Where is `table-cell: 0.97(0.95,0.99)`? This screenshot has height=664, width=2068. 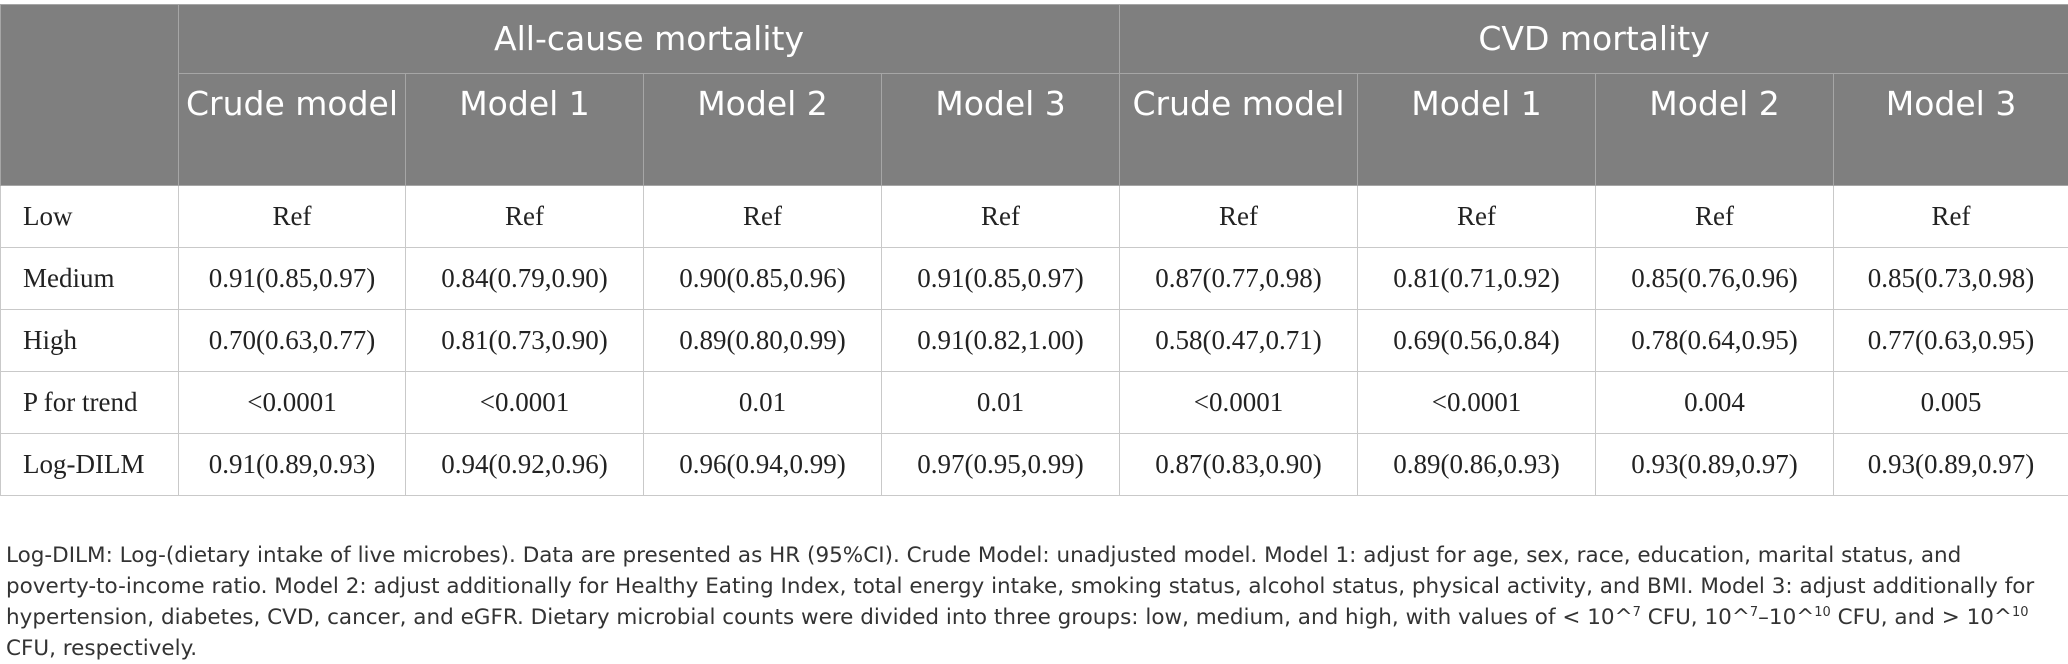
table-cell: 0.97(0.95,0.99) is located at coordinates (1001, 465).